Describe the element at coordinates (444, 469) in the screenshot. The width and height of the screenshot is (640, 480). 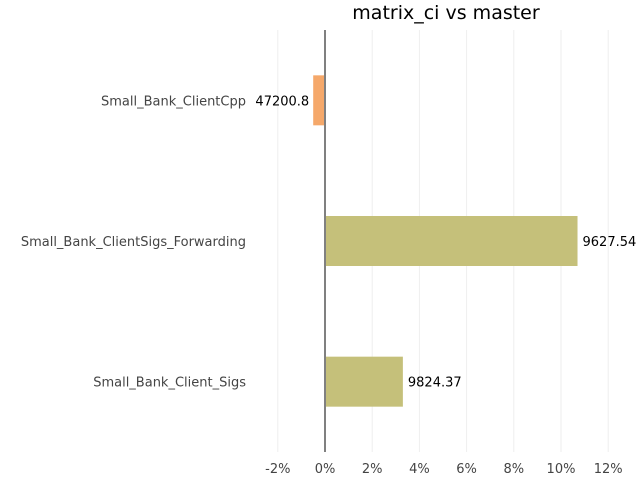
I see `x-tick-labels: -2% 0% 2% 4% 6% 8% 10% 12%` at that location.